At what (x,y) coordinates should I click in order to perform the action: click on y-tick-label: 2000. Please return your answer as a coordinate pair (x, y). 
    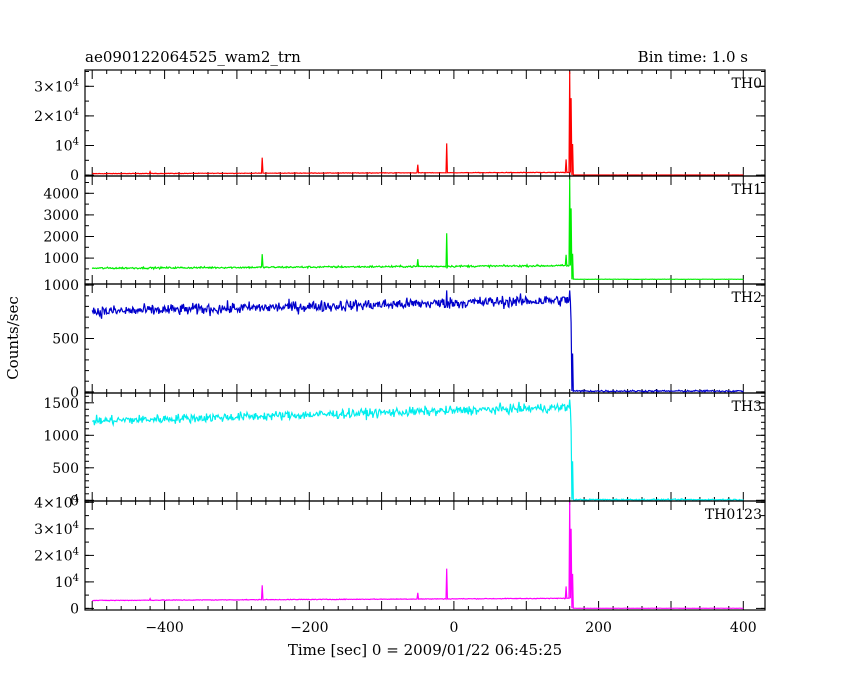
    Looking at the image, I should click on (61, 238).